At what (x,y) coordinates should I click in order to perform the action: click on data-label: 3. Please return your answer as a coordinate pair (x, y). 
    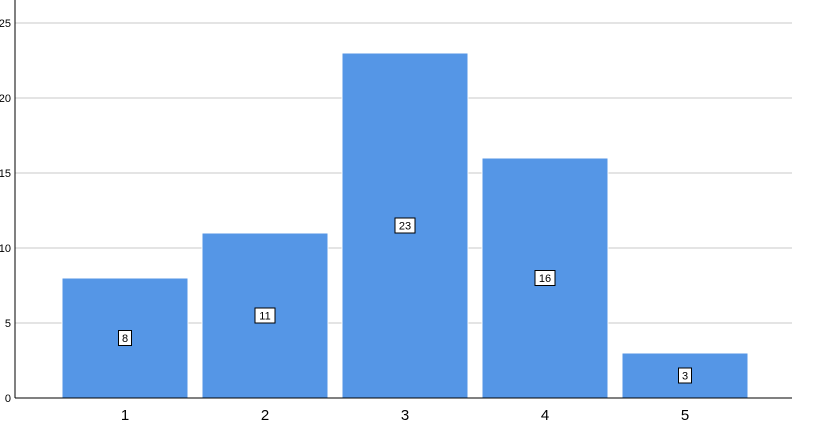
    Looking at the image, I should click on (685, 377).